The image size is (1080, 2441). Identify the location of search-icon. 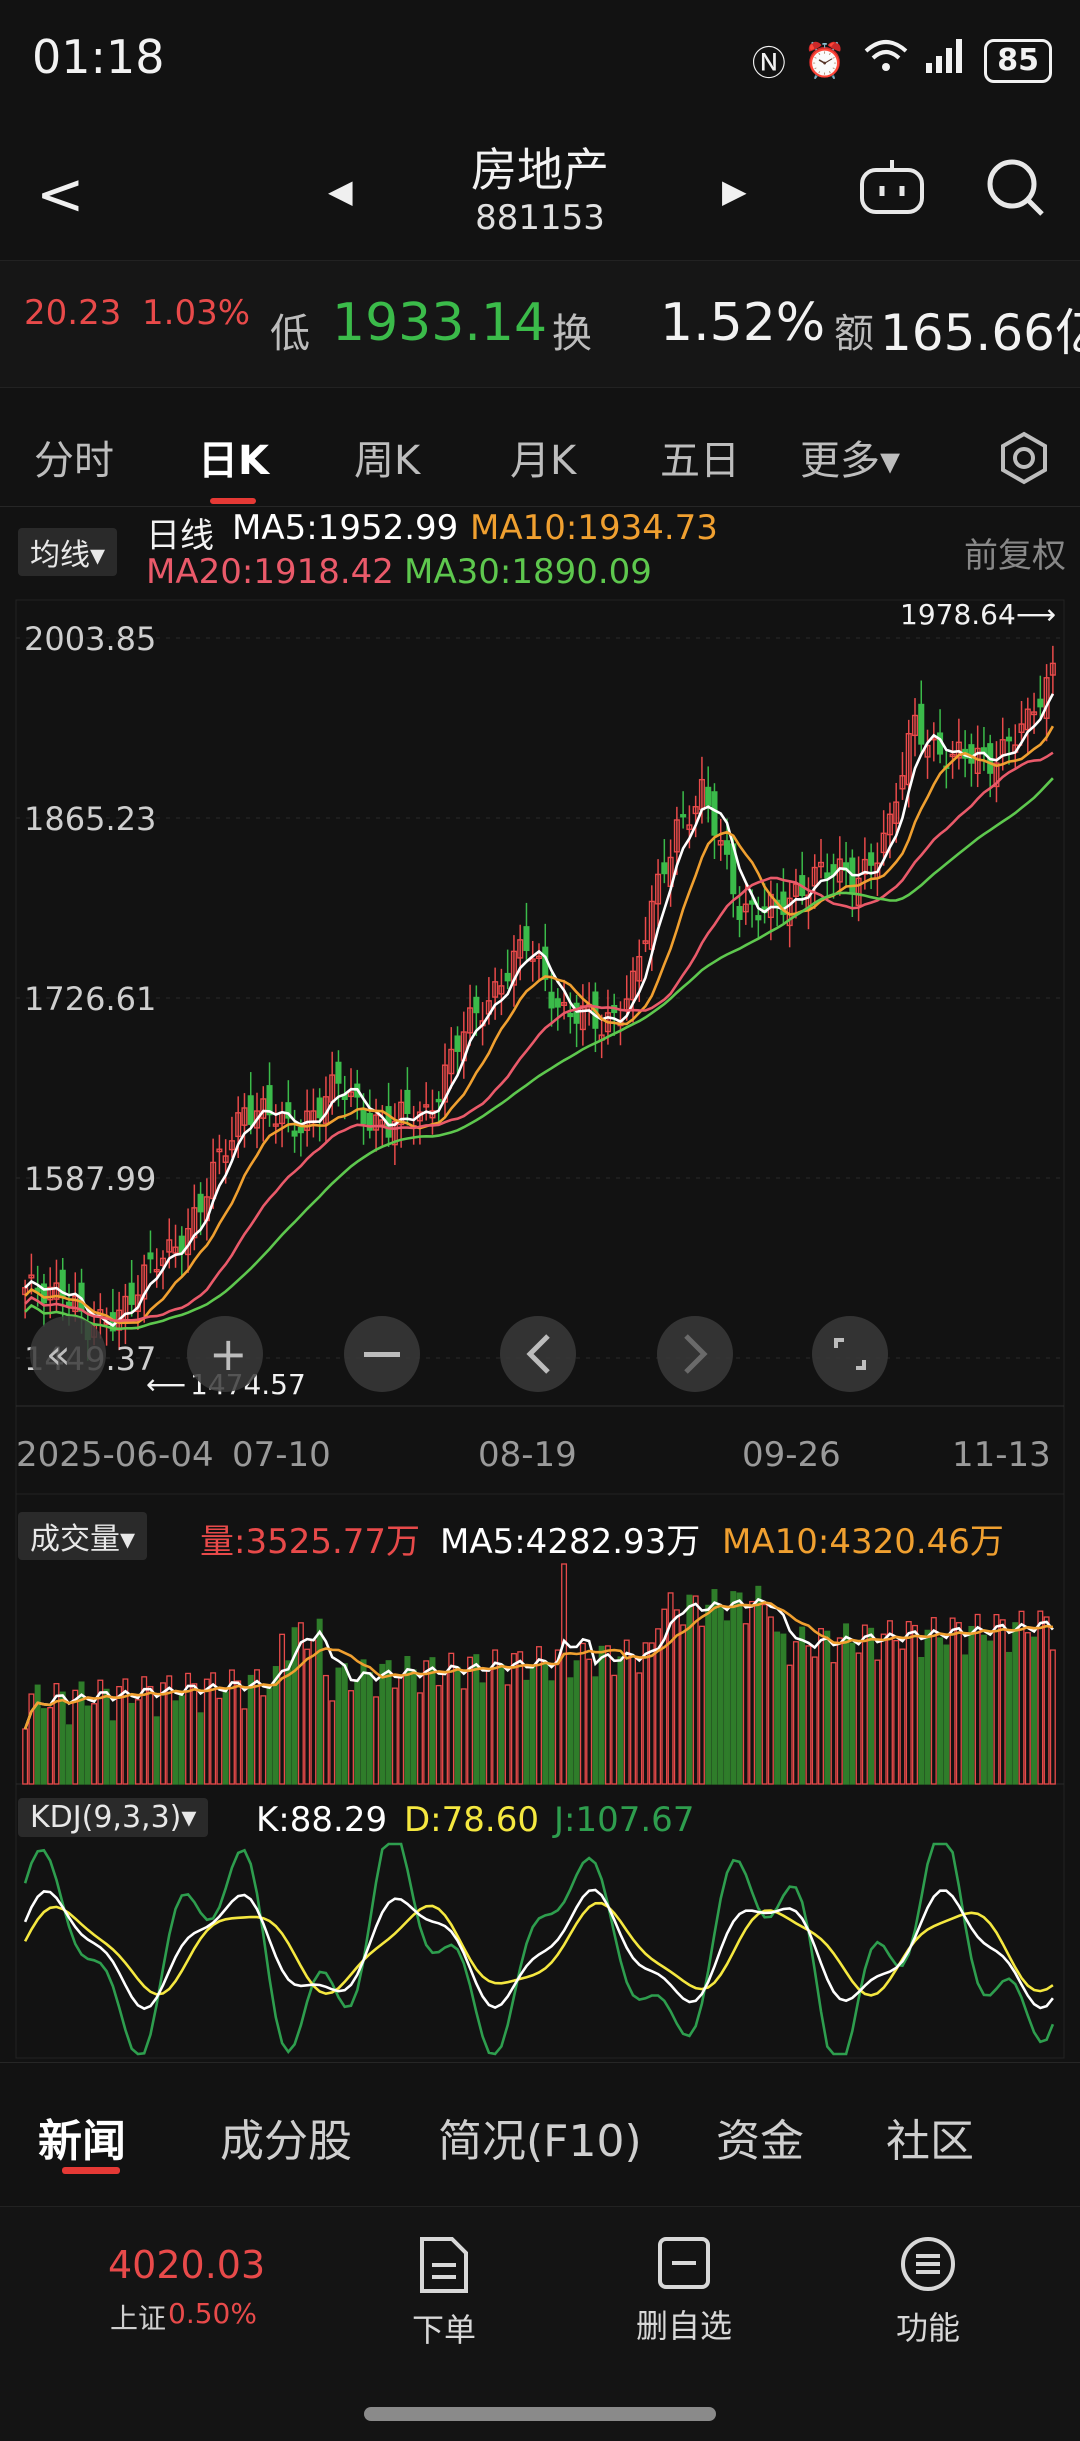
(1016, 190).